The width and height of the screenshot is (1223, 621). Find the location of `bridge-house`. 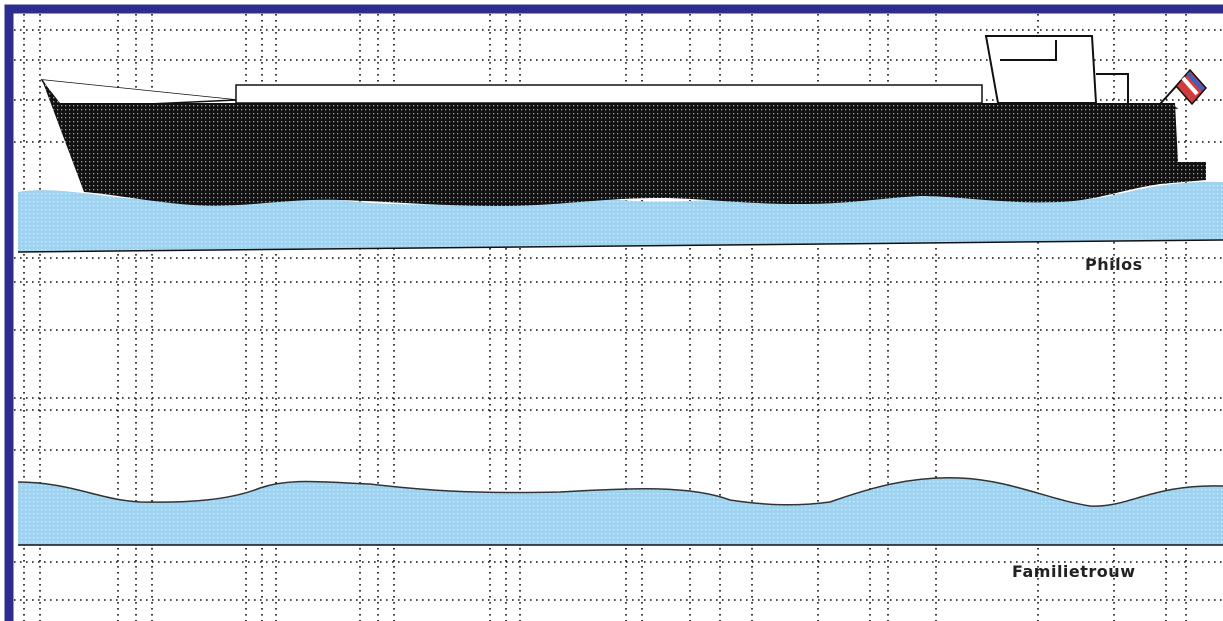

bridge-house is located at coordinates (1041, 69).